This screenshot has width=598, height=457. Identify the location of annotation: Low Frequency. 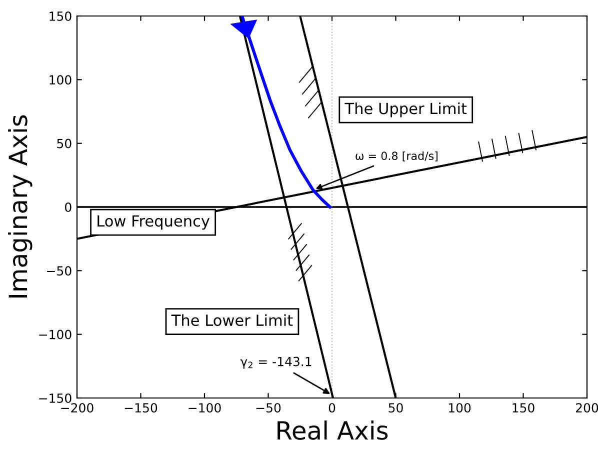
(154, 222).